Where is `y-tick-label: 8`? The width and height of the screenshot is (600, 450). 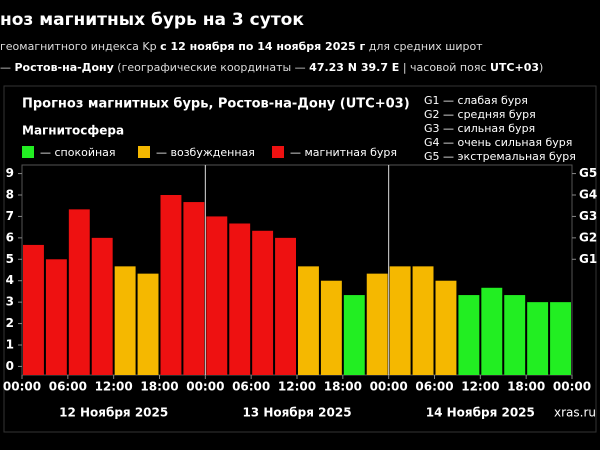
y-tick-label: 8 is located at coordinates (10, 195).